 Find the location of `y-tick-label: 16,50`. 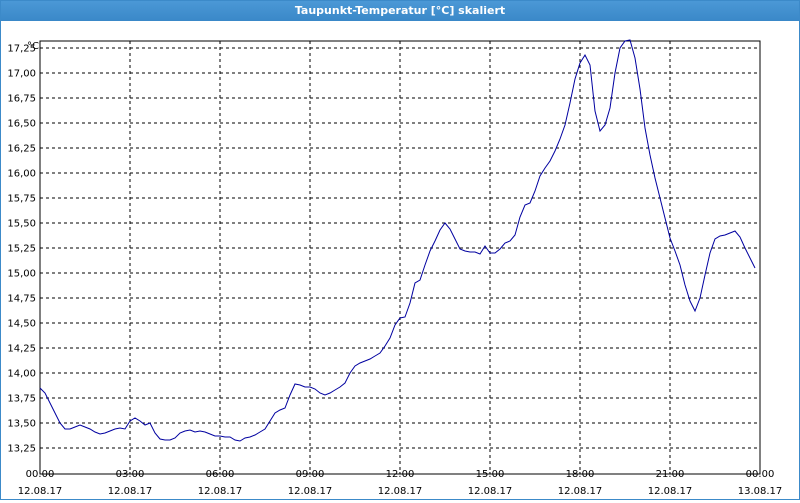

y-tick-label: 16,50 is located at coordinates (21, 124).